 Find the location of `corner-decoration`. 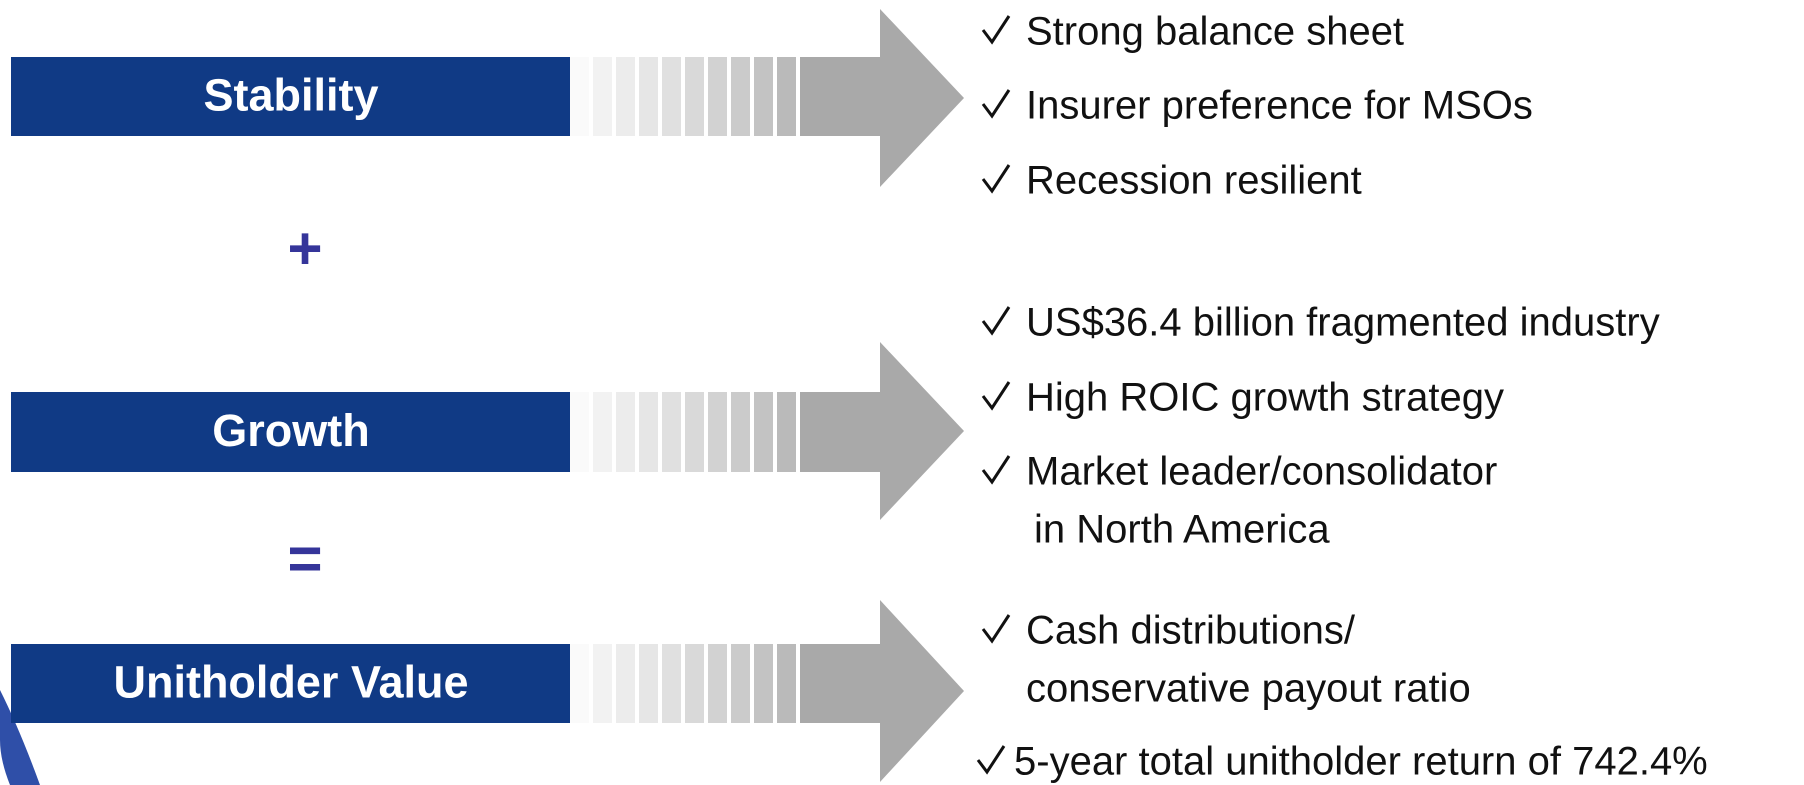

corner-decoration is located at coordinates (20, 737).